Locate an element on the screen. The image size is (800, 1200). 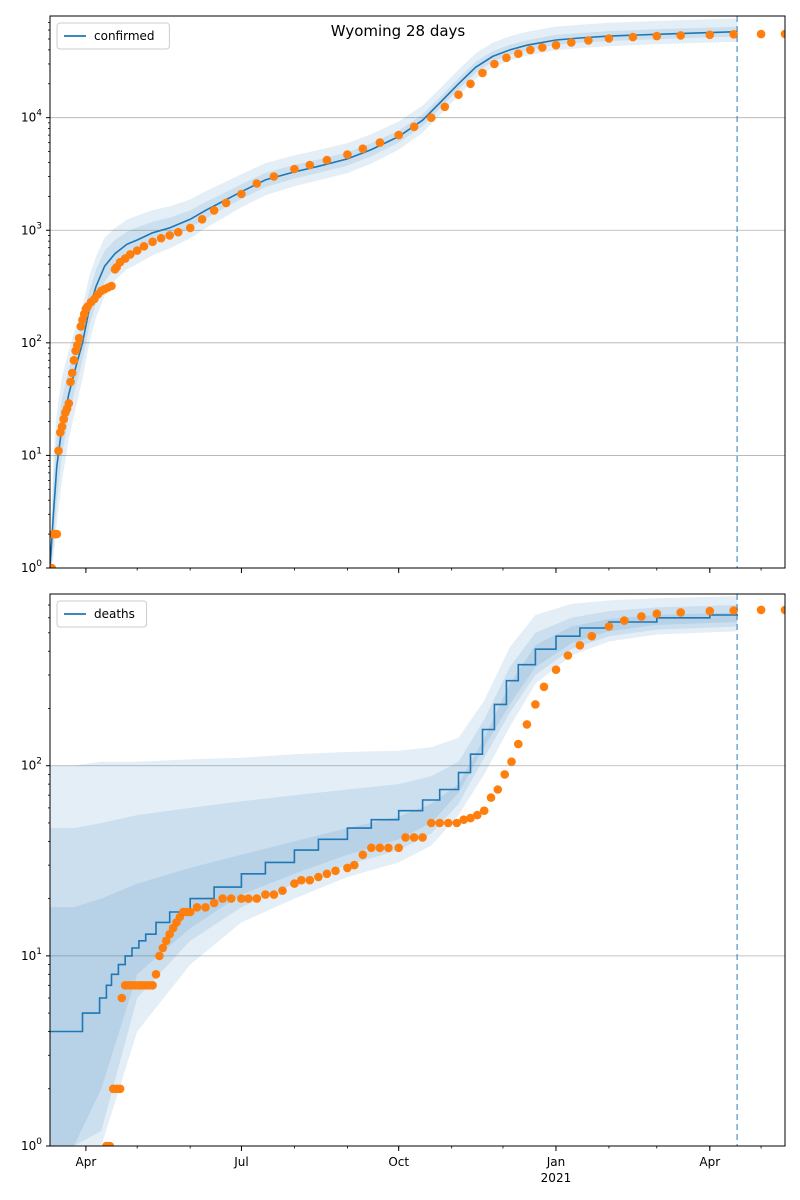
legend-box is located at coordinates (102, 614).